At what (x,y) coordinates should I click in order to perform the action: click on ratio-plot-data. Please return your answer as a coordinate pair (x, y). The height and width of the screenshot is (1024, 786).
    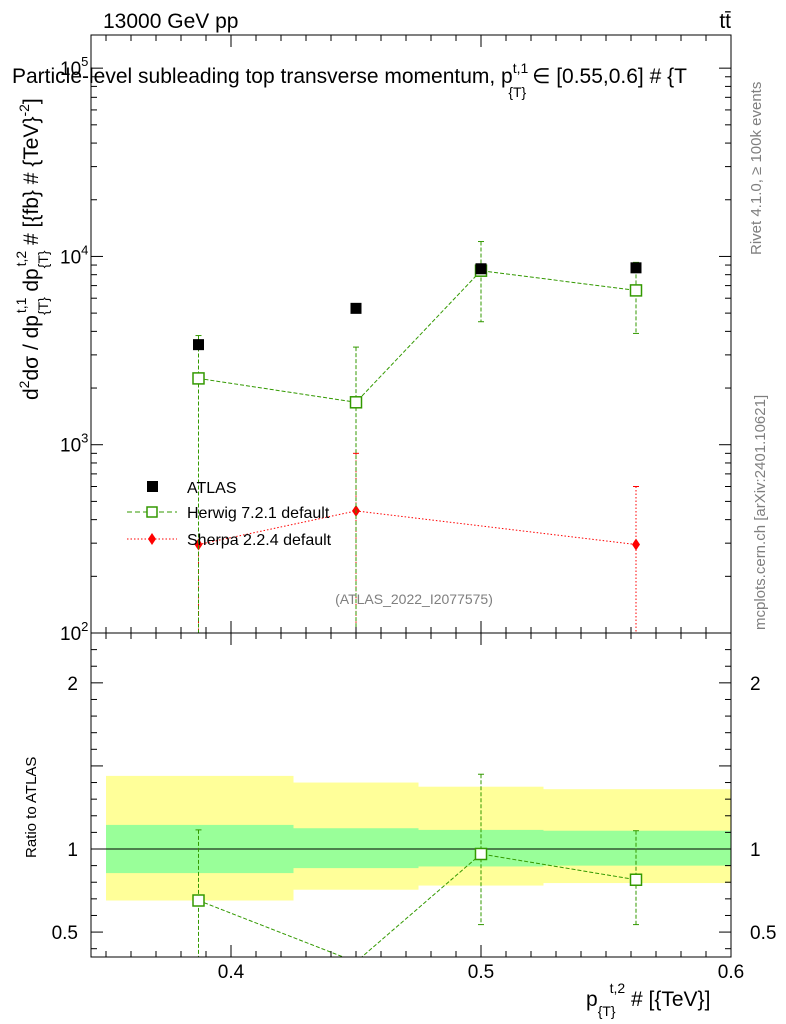
    Looking at the image, I should click on (417, 865).